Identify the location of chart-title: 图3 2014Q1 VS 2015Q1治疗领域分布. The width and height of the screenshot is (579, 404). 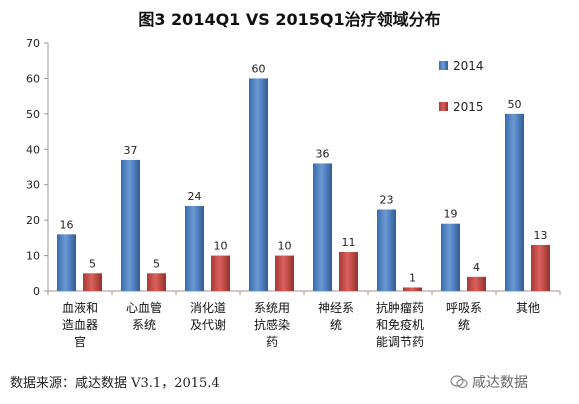
(289, 19).